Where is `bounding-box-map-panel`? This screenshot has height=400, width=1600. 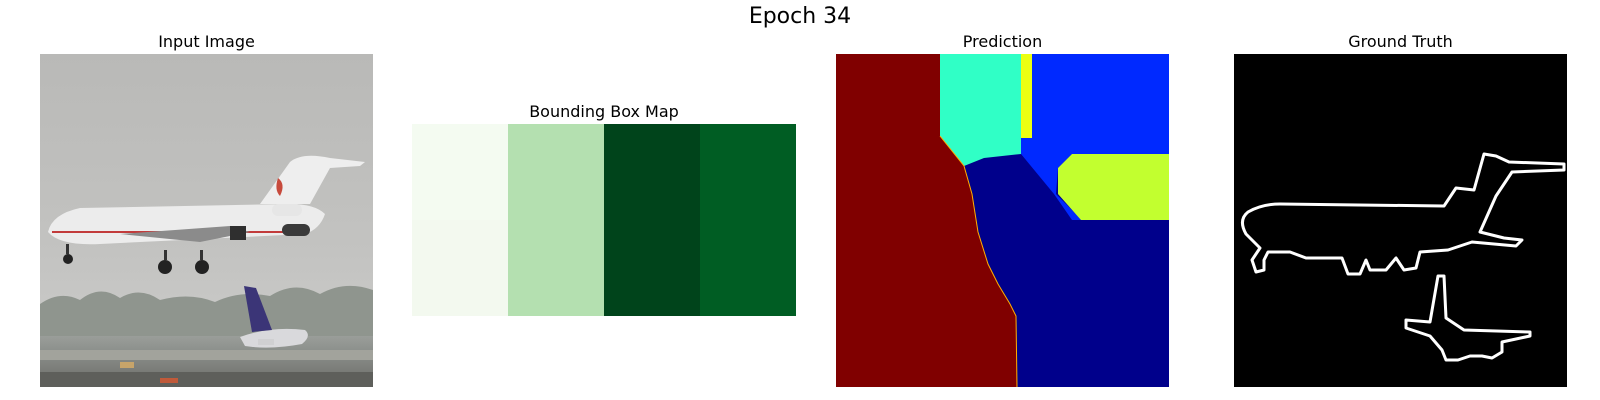
bounding-box-map-panel is located at coordinates (604, 220).